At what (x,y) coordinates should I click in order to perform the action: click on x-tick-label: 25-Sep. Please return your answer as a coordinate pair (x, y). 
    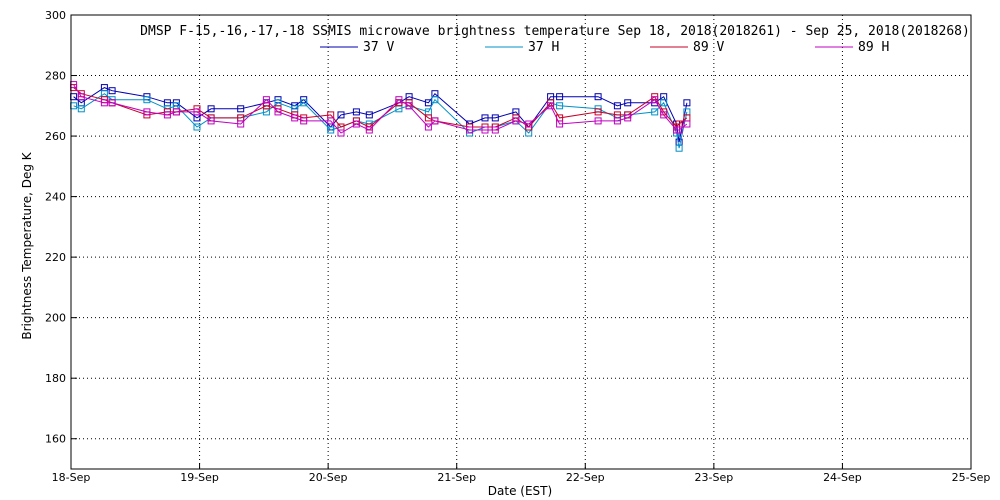
    Looking at the image, I should click on (971, 477).